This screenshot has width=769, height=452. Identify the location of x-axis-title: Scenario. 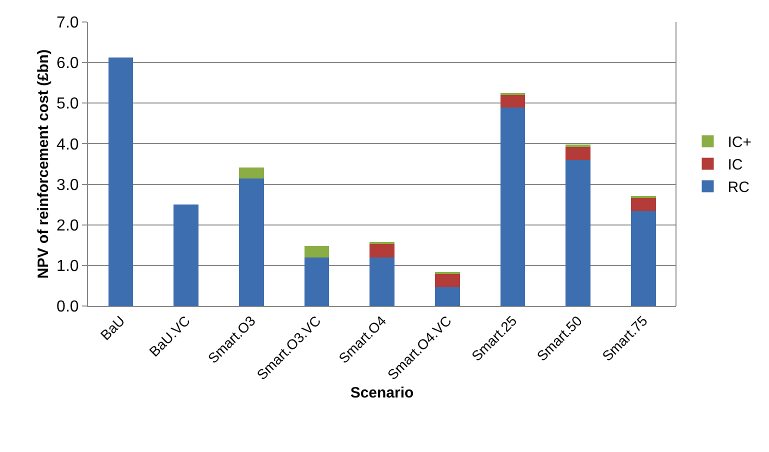
(382, 393).